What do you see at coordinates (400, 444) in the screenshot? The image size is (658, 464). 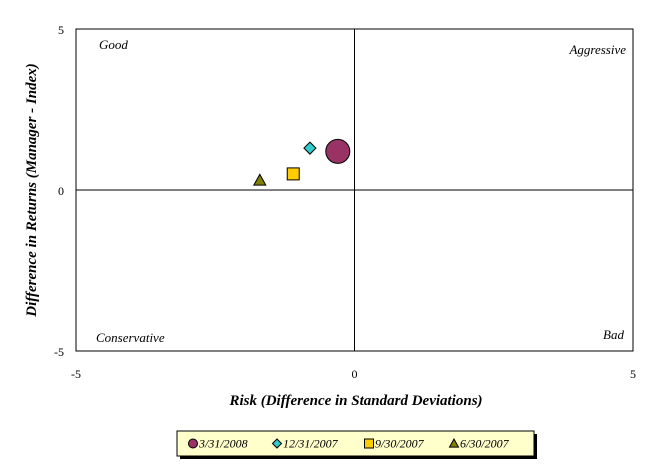 I see `legend-label: 9/30/2007` at bounding box center [400, 444].